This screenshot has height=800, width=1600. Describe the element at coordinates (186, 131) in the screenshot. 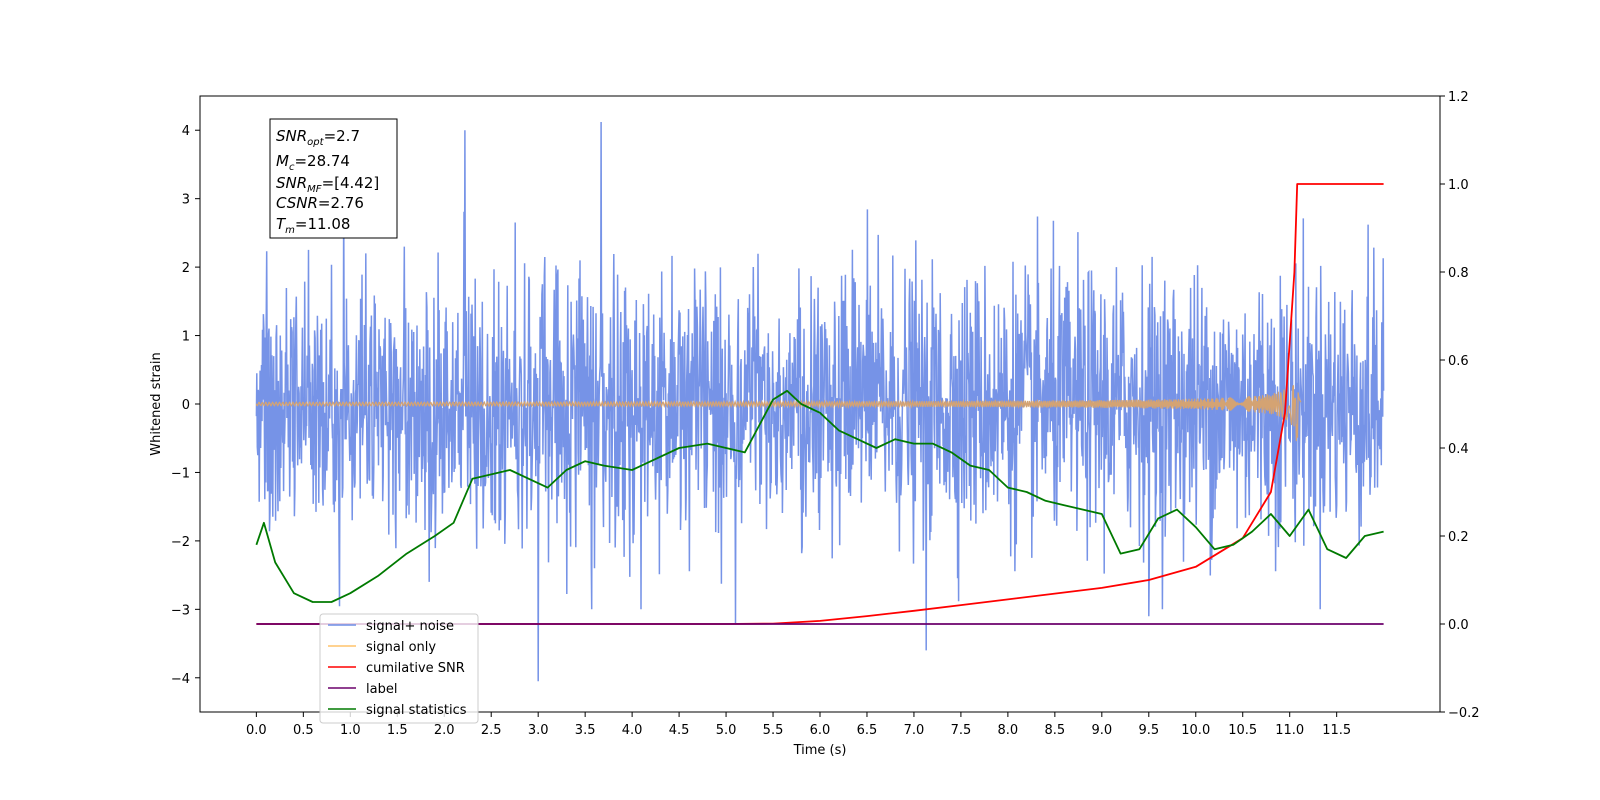

I see `y-tick-label: 4` at that location.